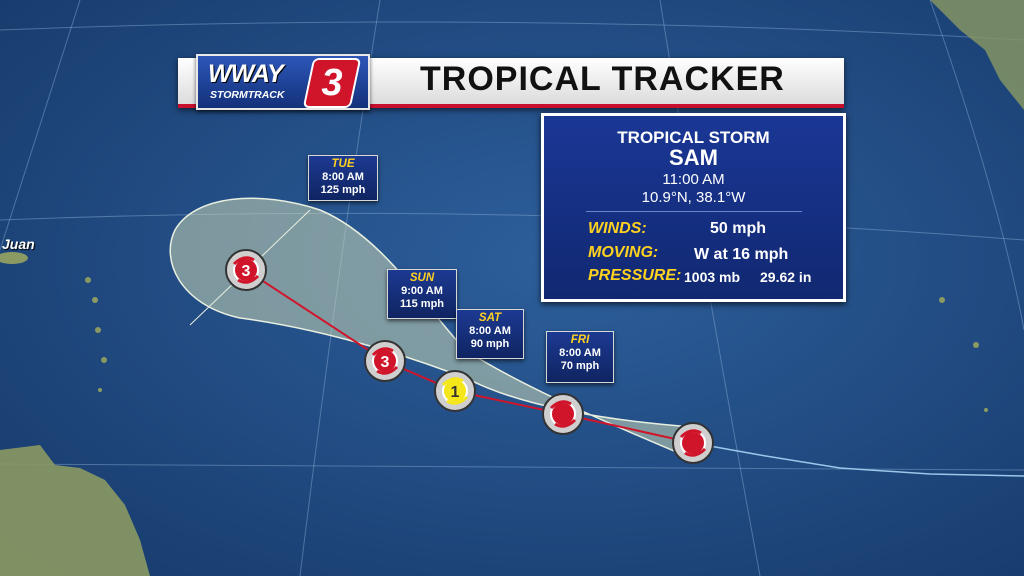 Image resolution: width=1024 pixels, height=576 pixels. I want to click on moving-value: W at 16 mph, so click(741, 254).